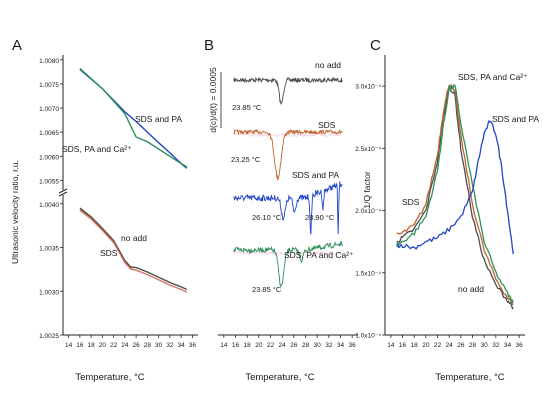 The width and height of the screenshot is (550, 417). I want to click on panel-c-y-tick-label: 3.0x10⁻⁴, so click(368, 87).